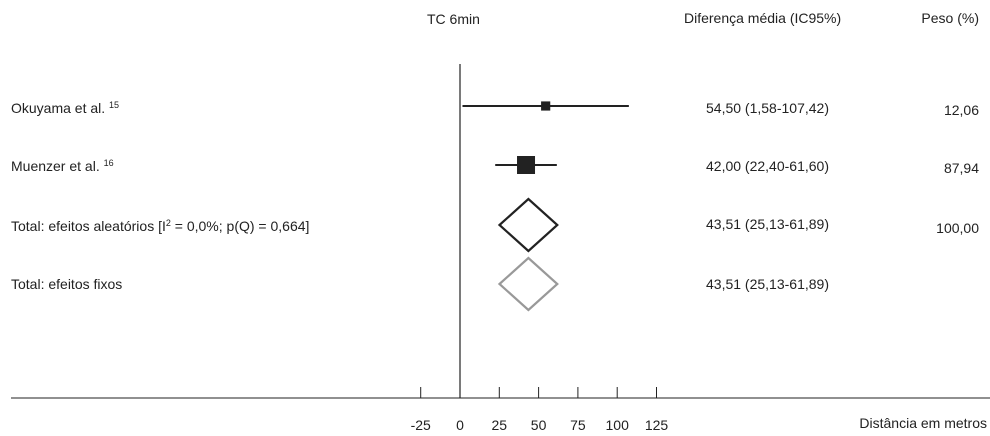 The height and width of the screenshot is (436, 990). What do you see at coordinates (421, 425) in the screenshot?
I see `x-tick-label: -25` at bounding box center [421, 425].